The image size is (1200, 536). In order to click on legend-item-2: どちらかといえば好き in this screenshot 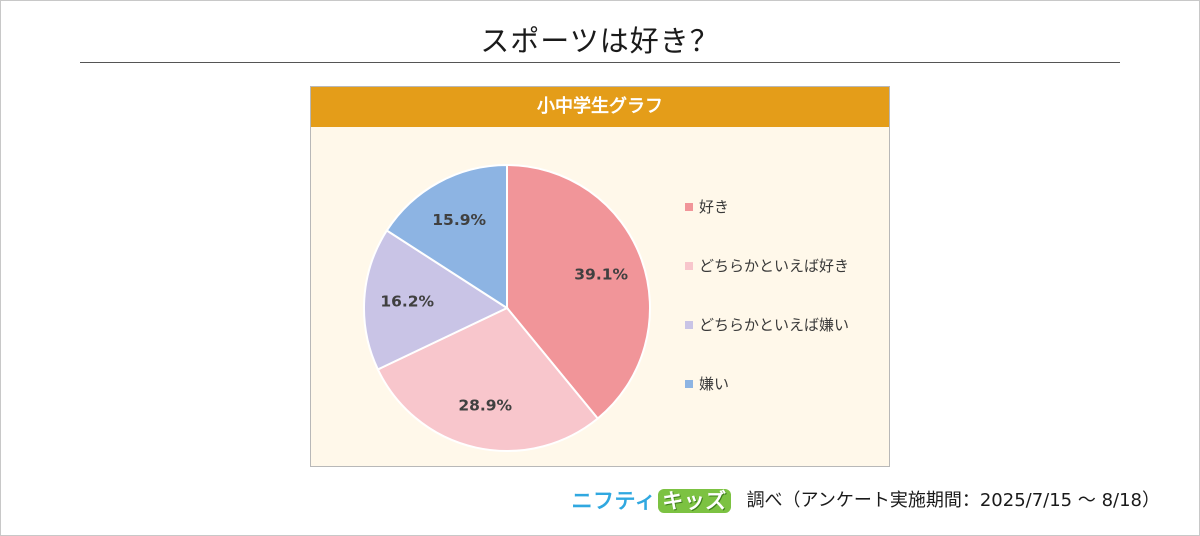, I will do `click(767, 266)`.